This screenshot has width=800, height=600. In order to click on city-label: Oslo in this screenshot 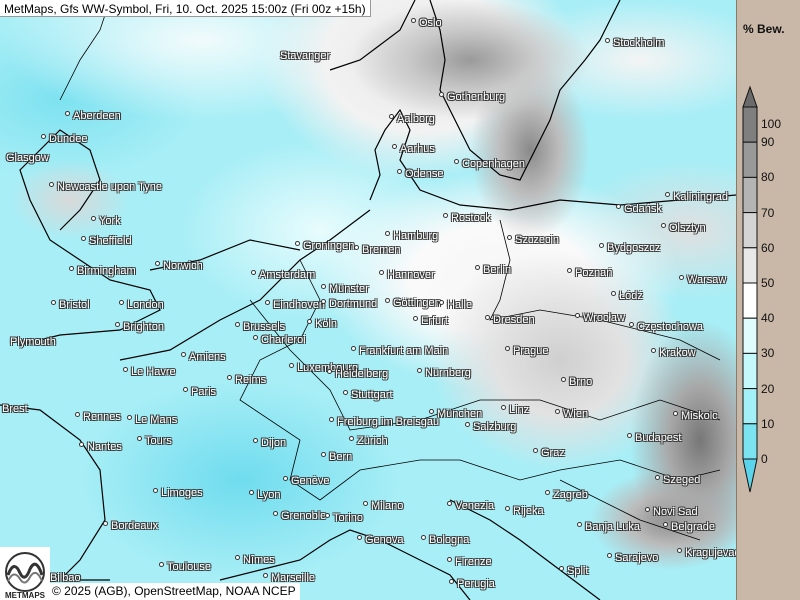, I will do `click(427, 23)`.